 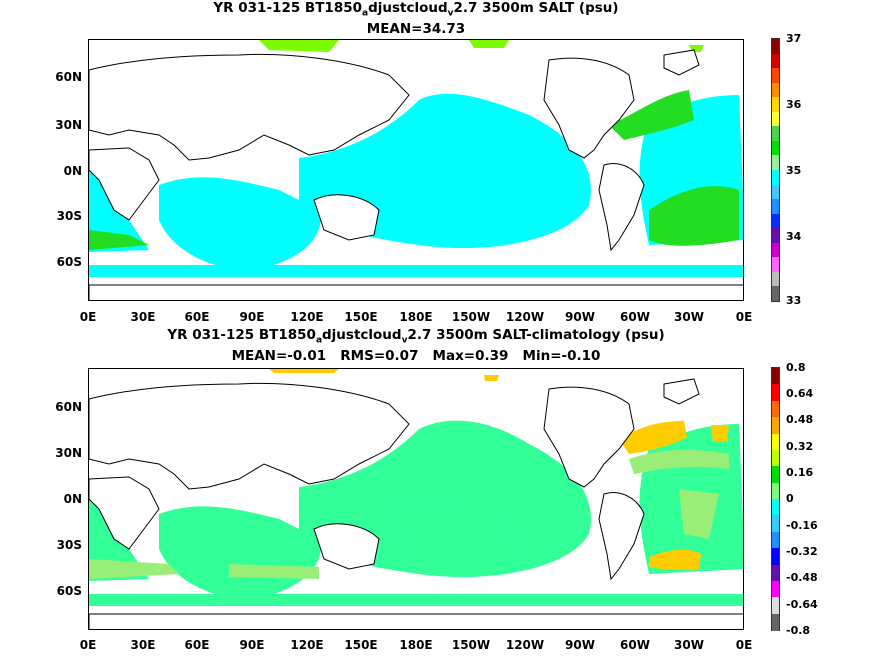 I want to click on bottom-map-stats: MEAN=-0.01 RMS=0.07 Max=0.39 Min=-0.10, so click(x=416, y=356).